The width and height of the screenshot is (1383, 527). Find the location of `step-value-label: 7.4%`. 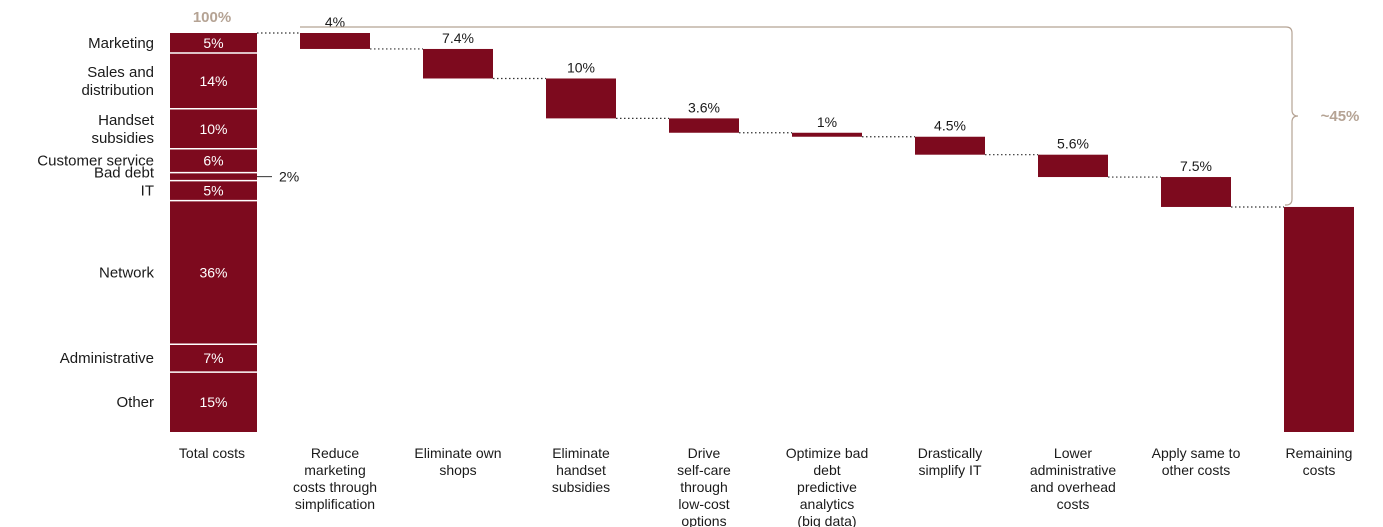

step-value-label: 7.4% is located at coordinates (458, 38).